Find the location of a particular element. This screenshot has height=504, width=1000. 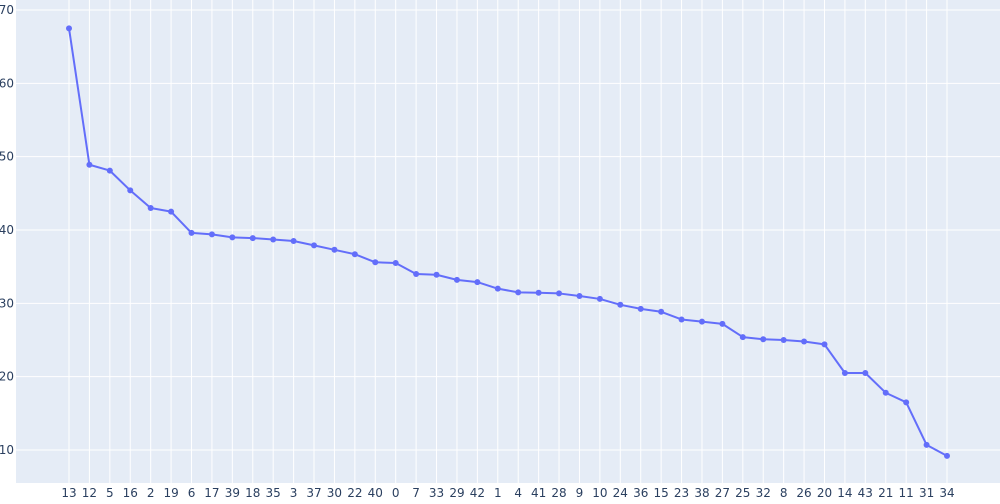

x-tick-label: 29 is located at coordinates (456, 493).